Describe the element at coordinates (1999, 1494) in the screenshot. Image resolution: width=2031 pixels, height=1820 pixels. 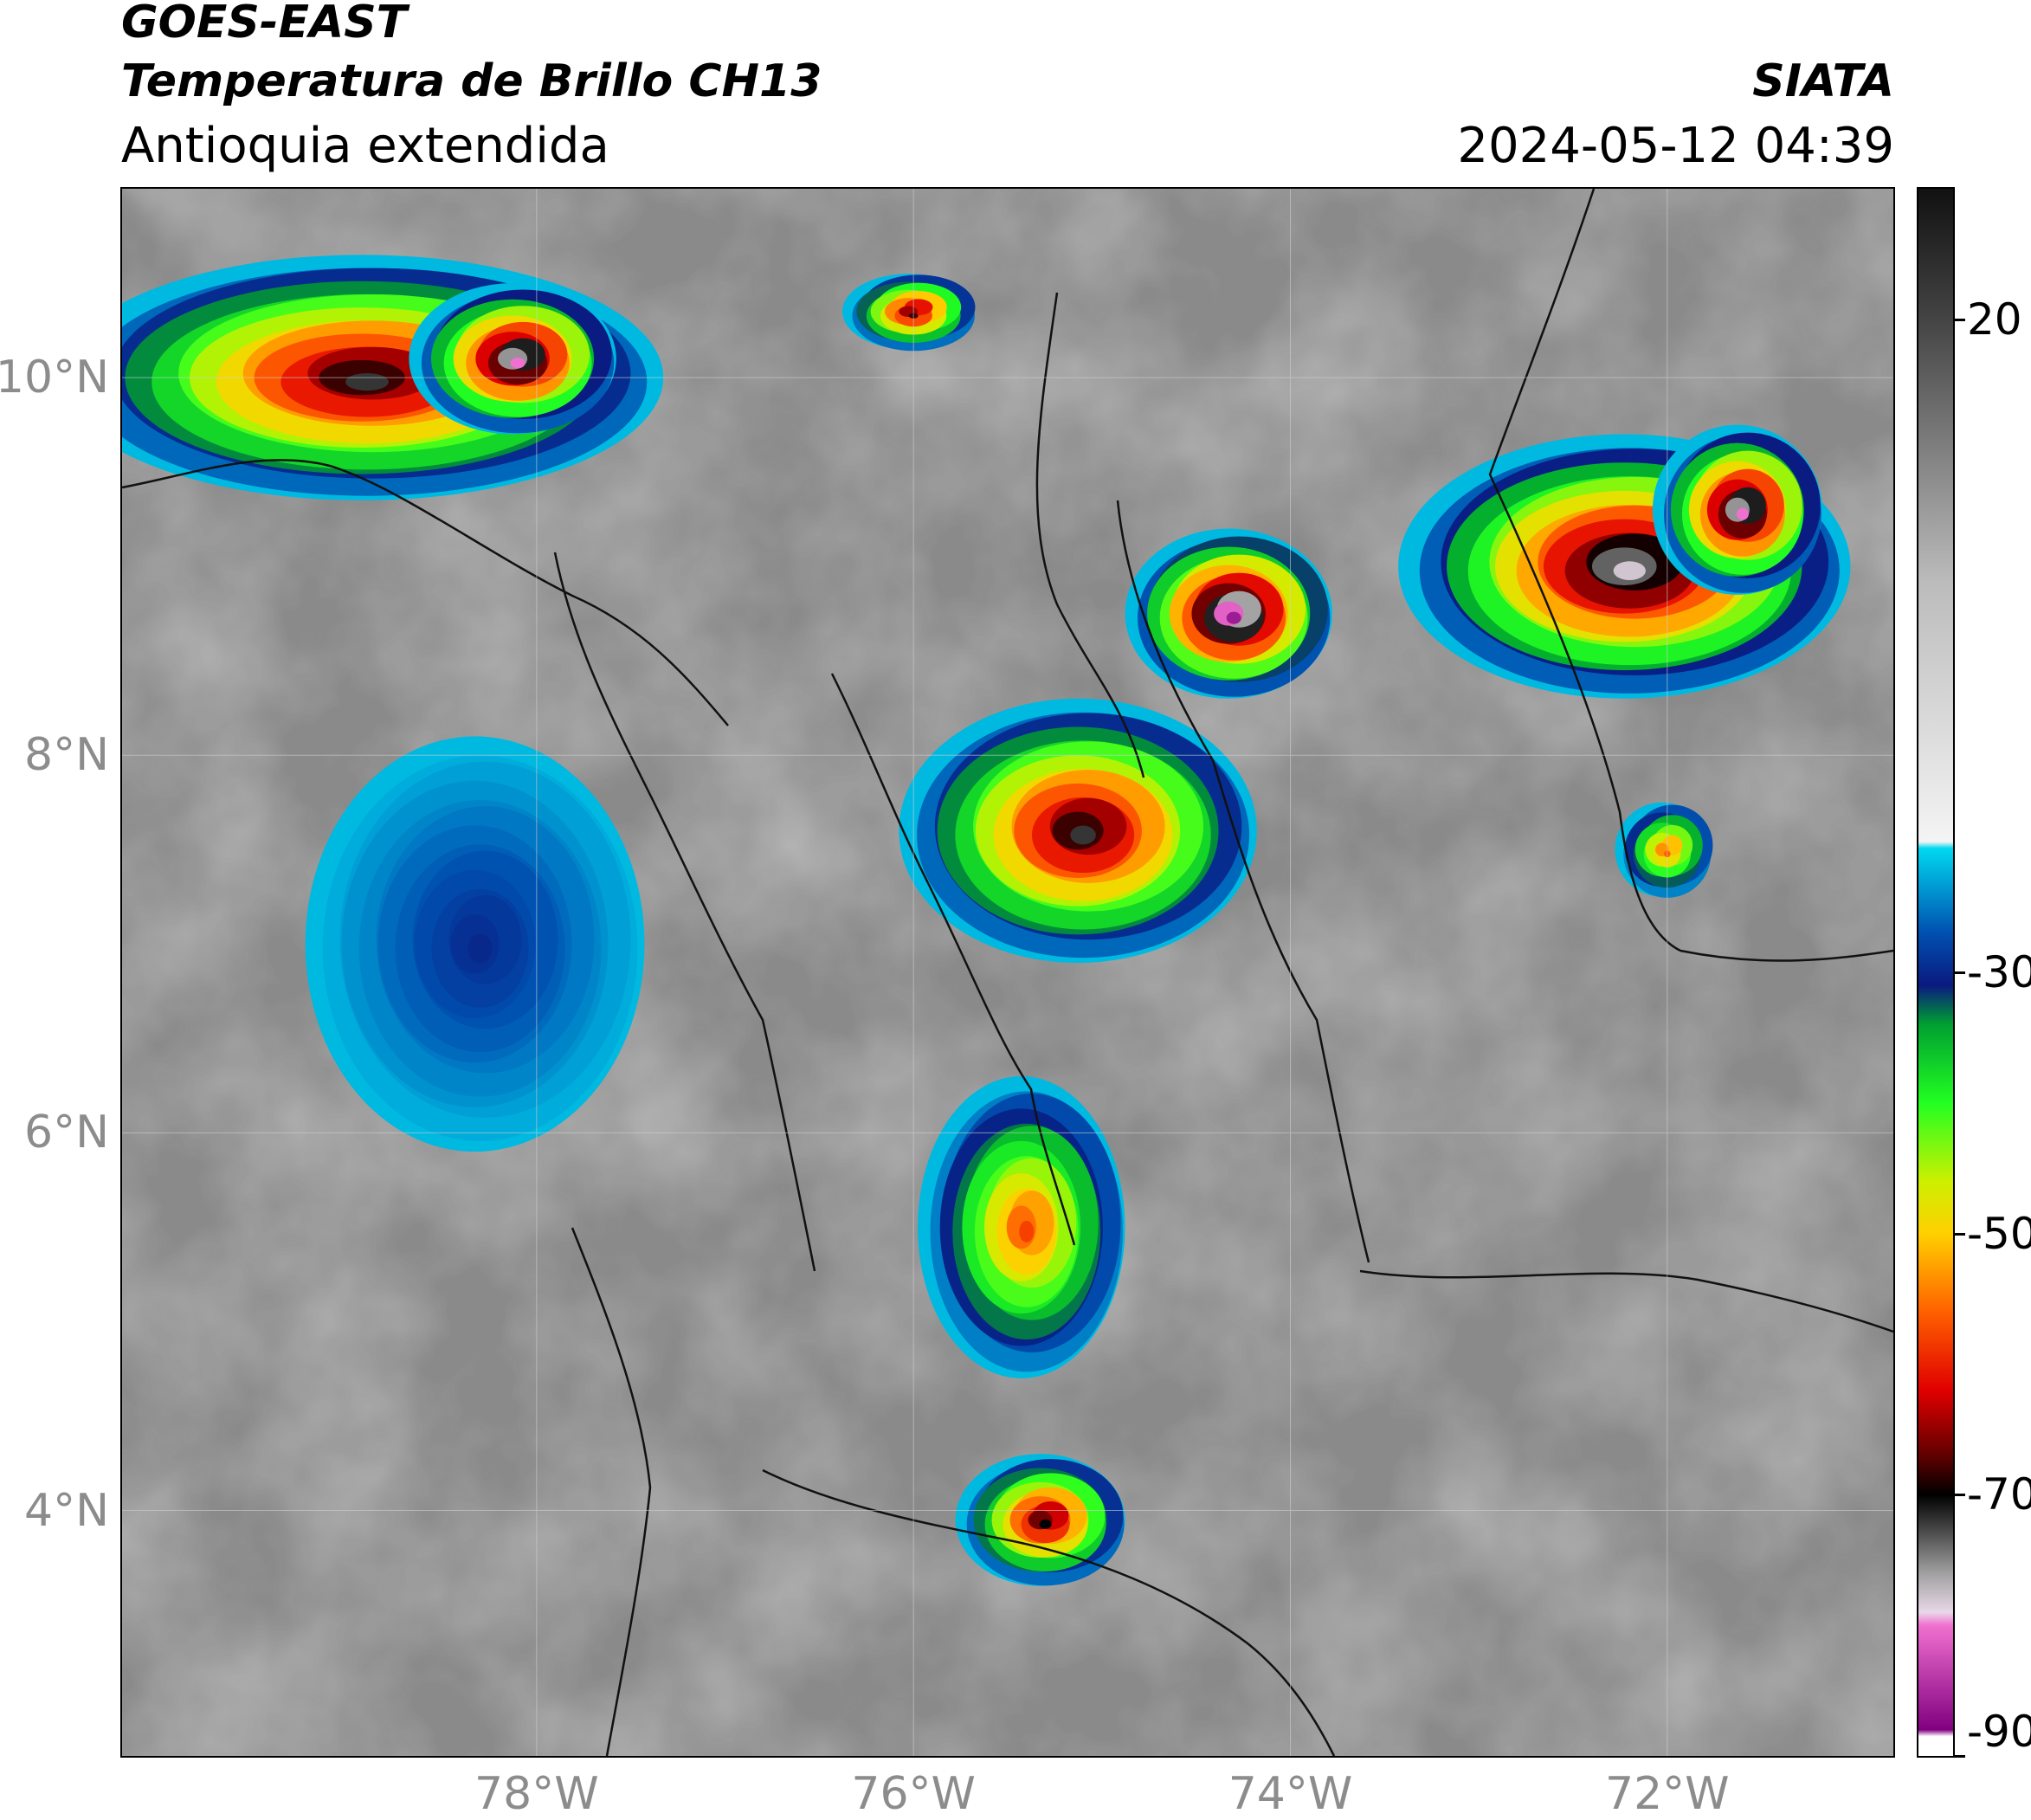
I see `colorbar-tick-label-3: -70` at that location.